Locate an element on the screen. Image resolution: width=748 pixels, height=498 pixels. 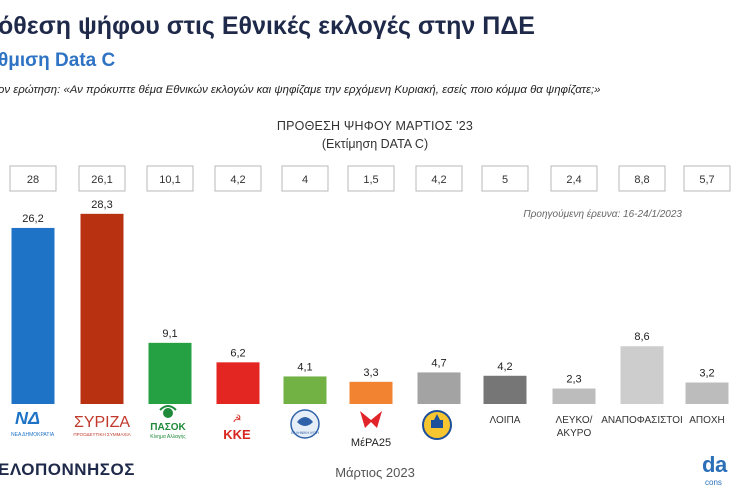
region-label: ΕΛΟΠΟΝΝΗΣΟΣ is located at coordinates (67, 469).